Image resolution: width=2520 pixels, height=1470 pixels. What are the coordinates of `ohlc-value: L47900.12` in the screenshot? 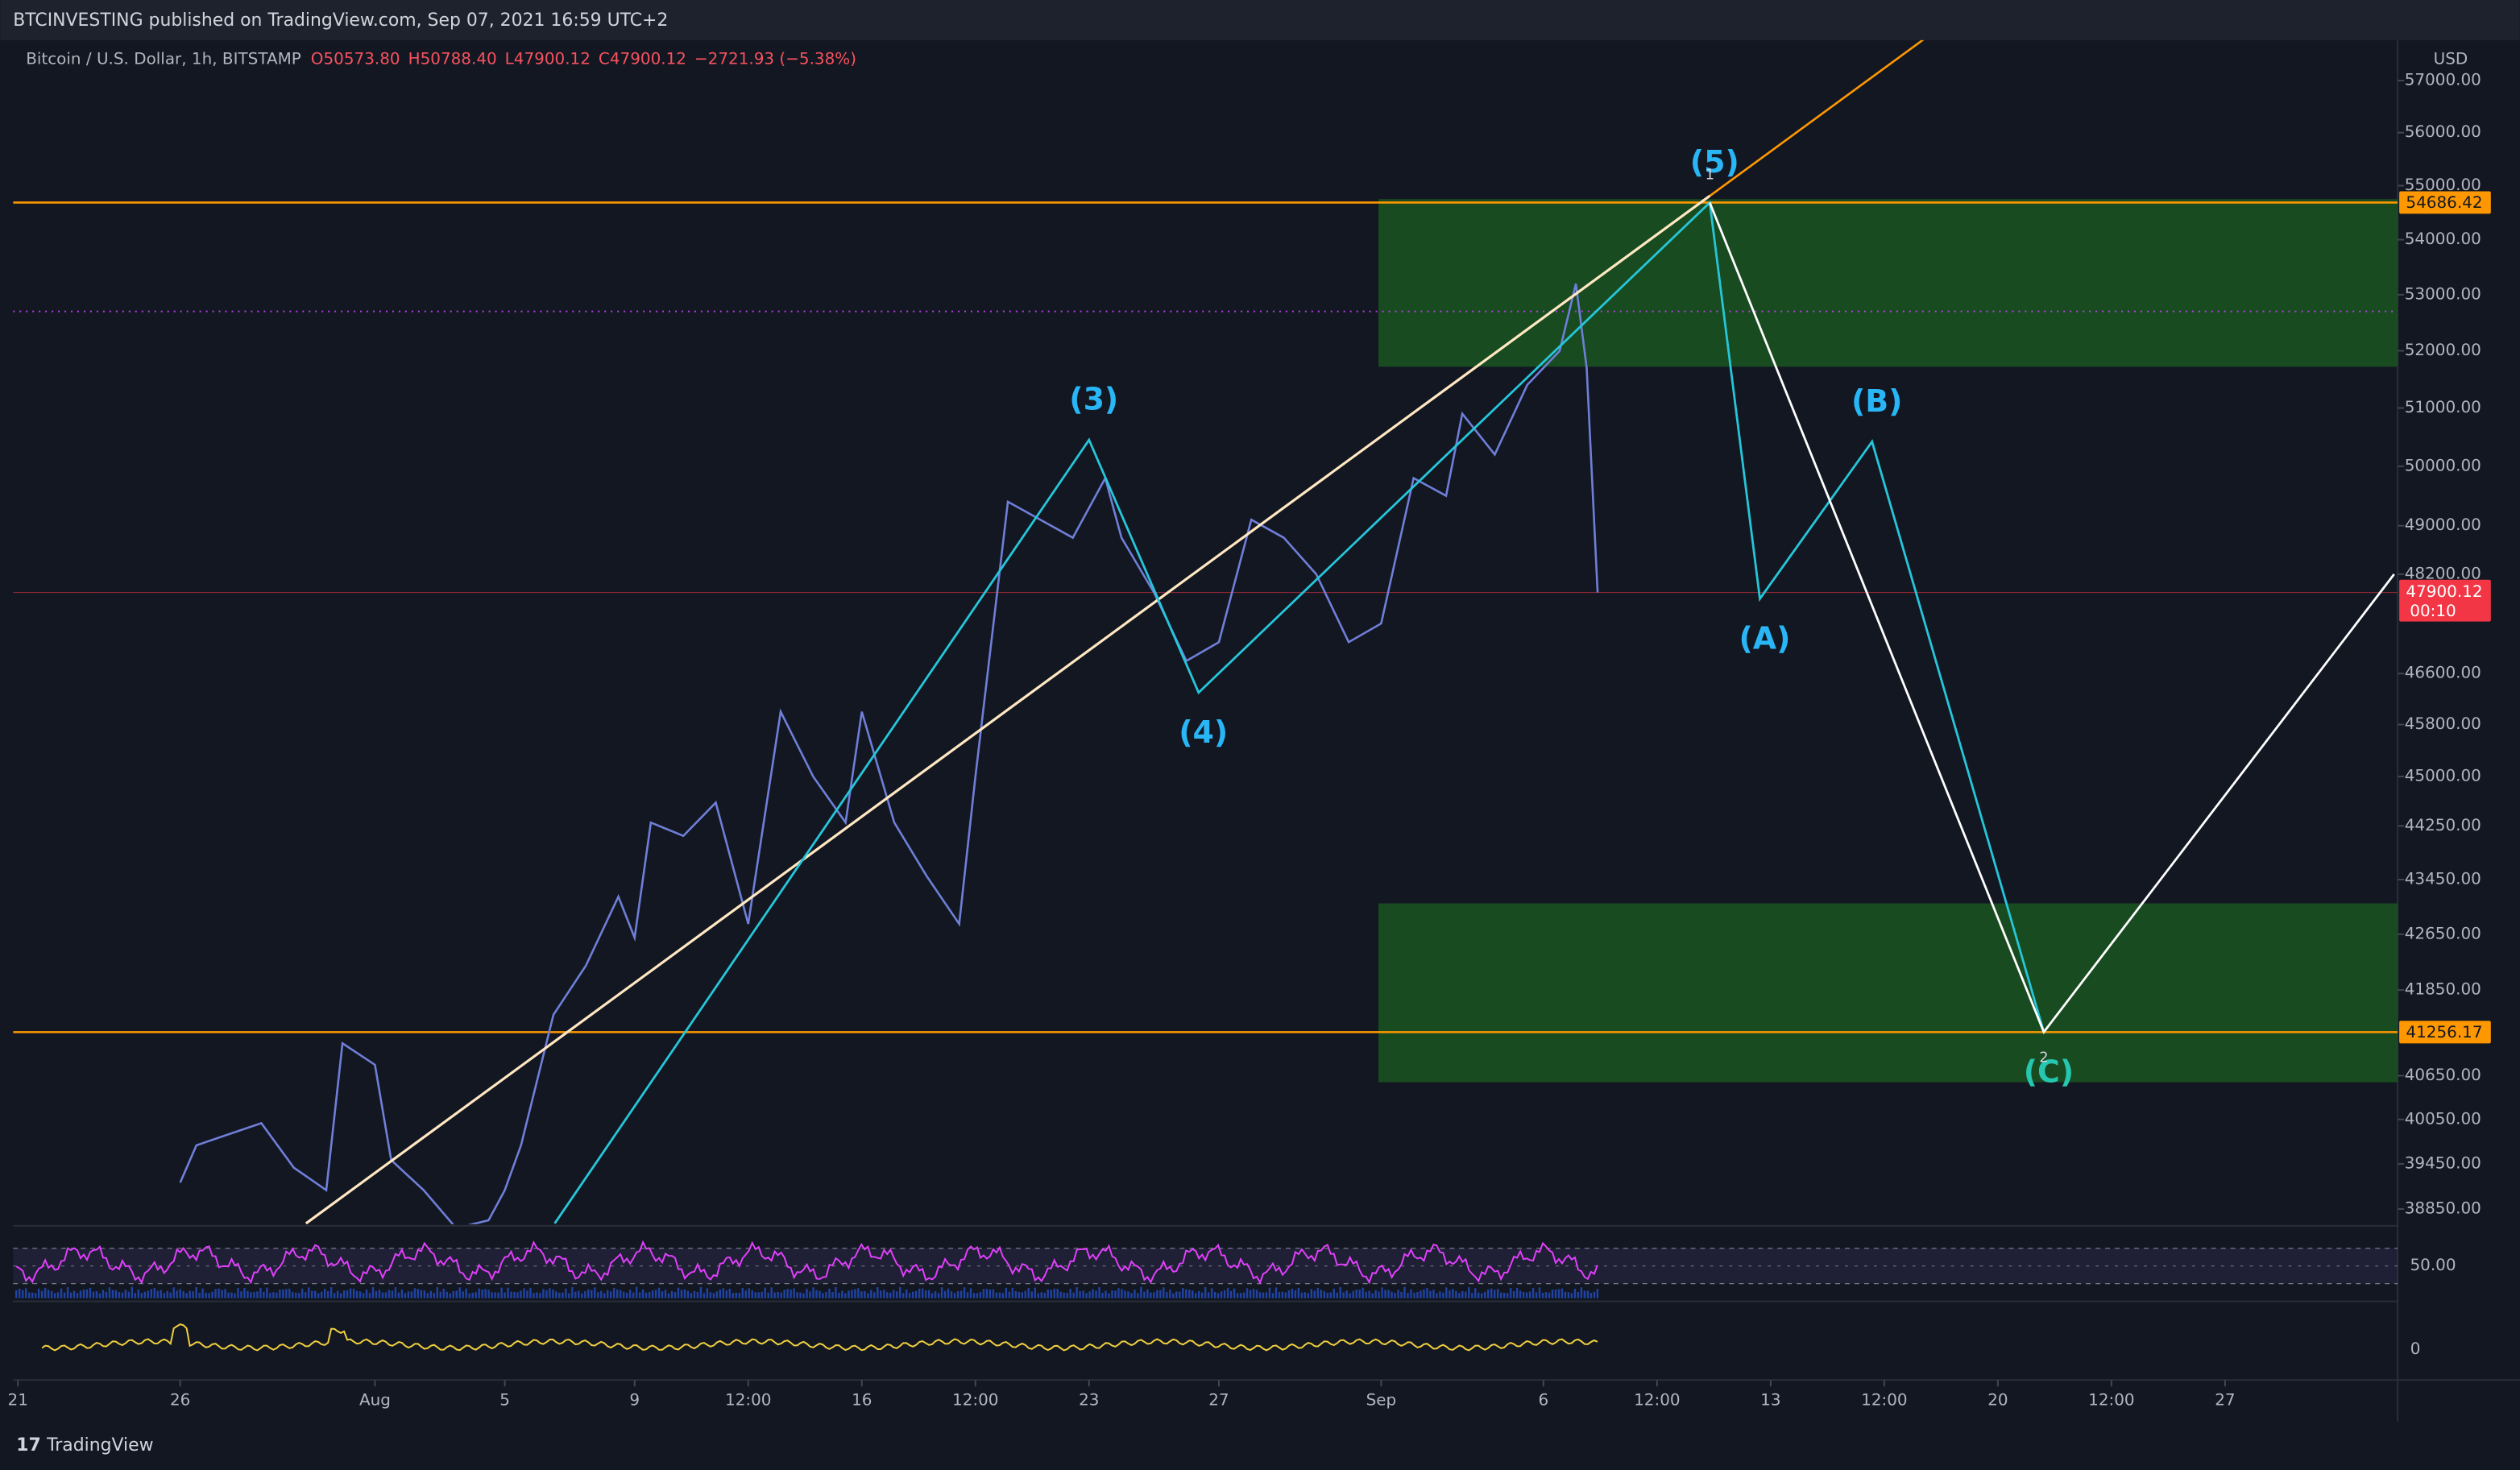 It's located at (548, 58).